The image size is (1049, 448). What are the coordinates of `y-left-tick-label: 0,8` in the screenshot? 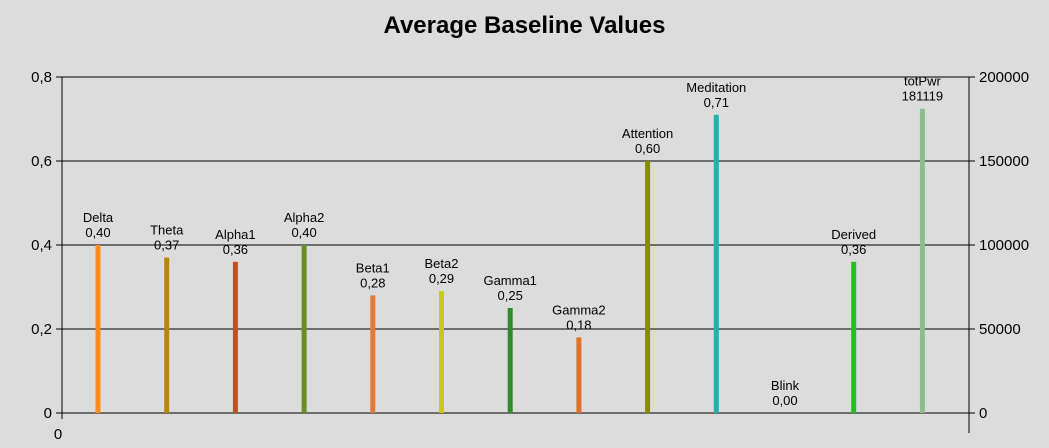 It's located at (41, 77).